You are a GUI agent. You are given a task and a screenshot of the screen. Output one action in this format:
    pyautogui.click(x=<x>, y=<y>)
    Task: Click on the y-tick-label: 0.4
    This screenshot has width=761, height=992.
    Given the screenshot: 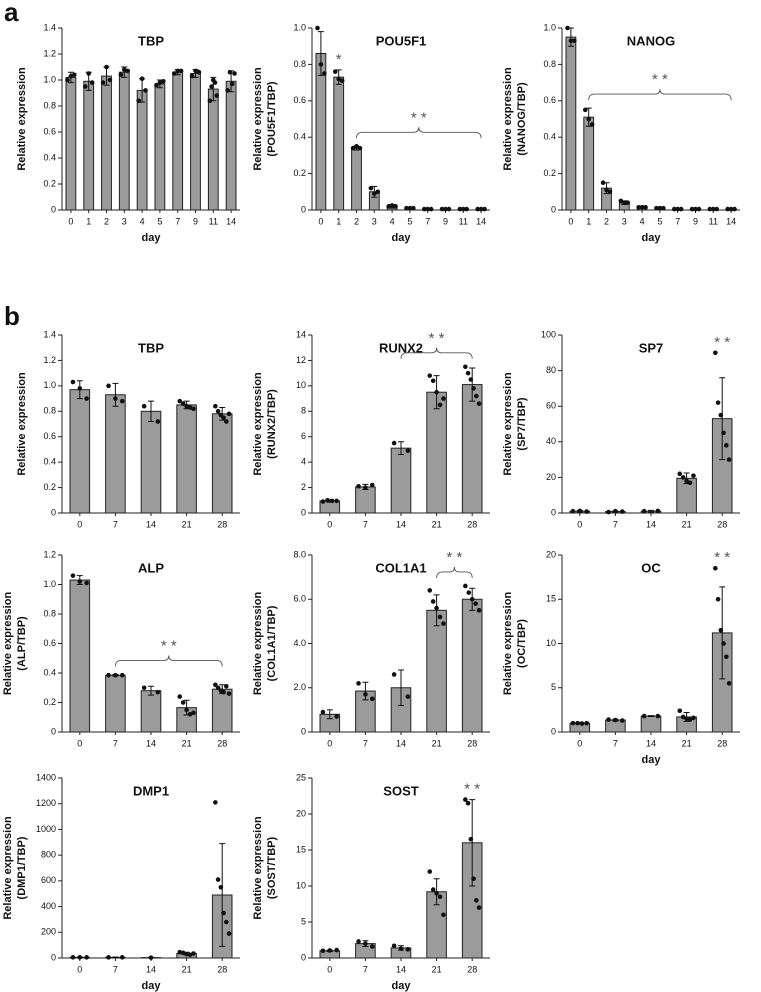 What is the action you would take?
    pyautogui.click(x=49, y=672)
    